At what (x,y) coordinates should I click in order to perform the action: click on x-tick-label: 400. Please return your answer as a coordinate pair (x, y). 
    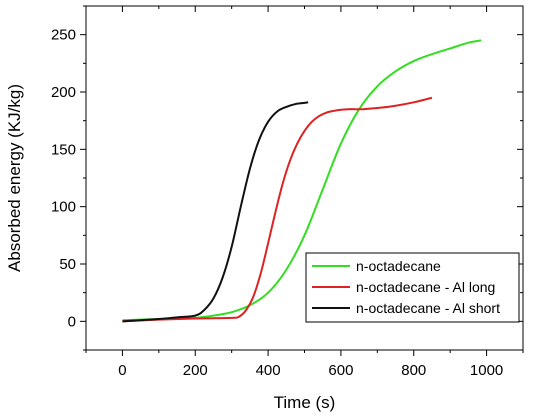
    Looking at the image, I should click on (268, 370).